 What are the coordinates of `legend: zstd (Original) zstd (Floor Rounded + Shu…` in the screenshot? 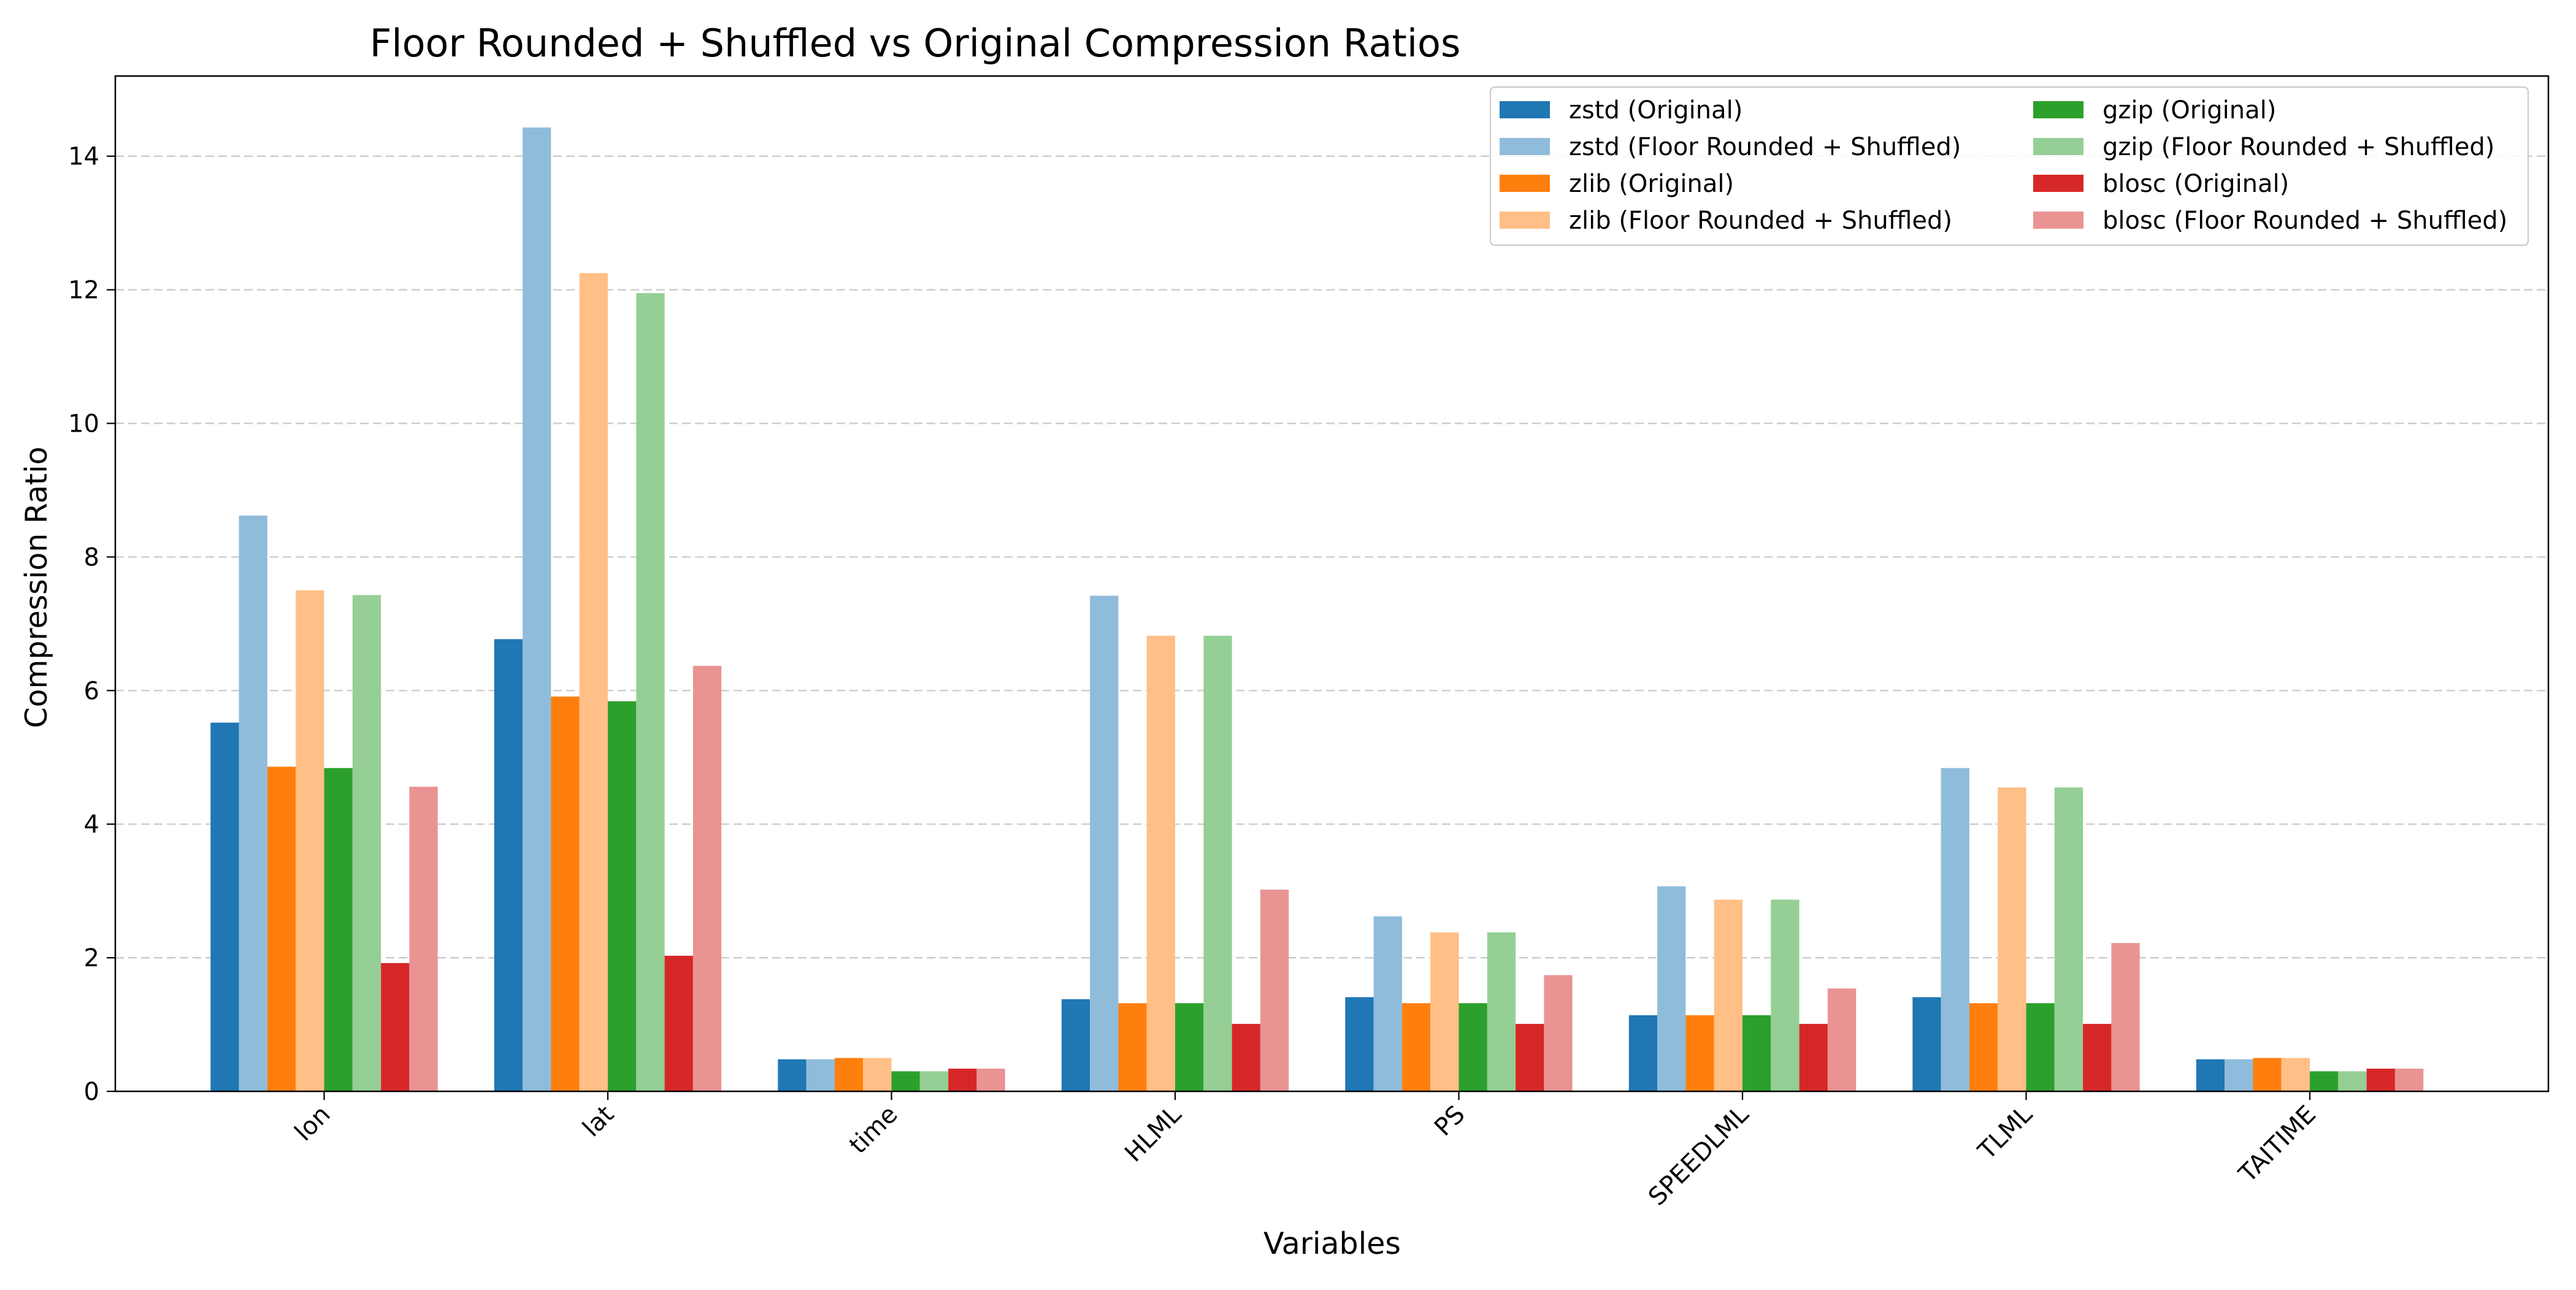 It's located at (2009, 166).